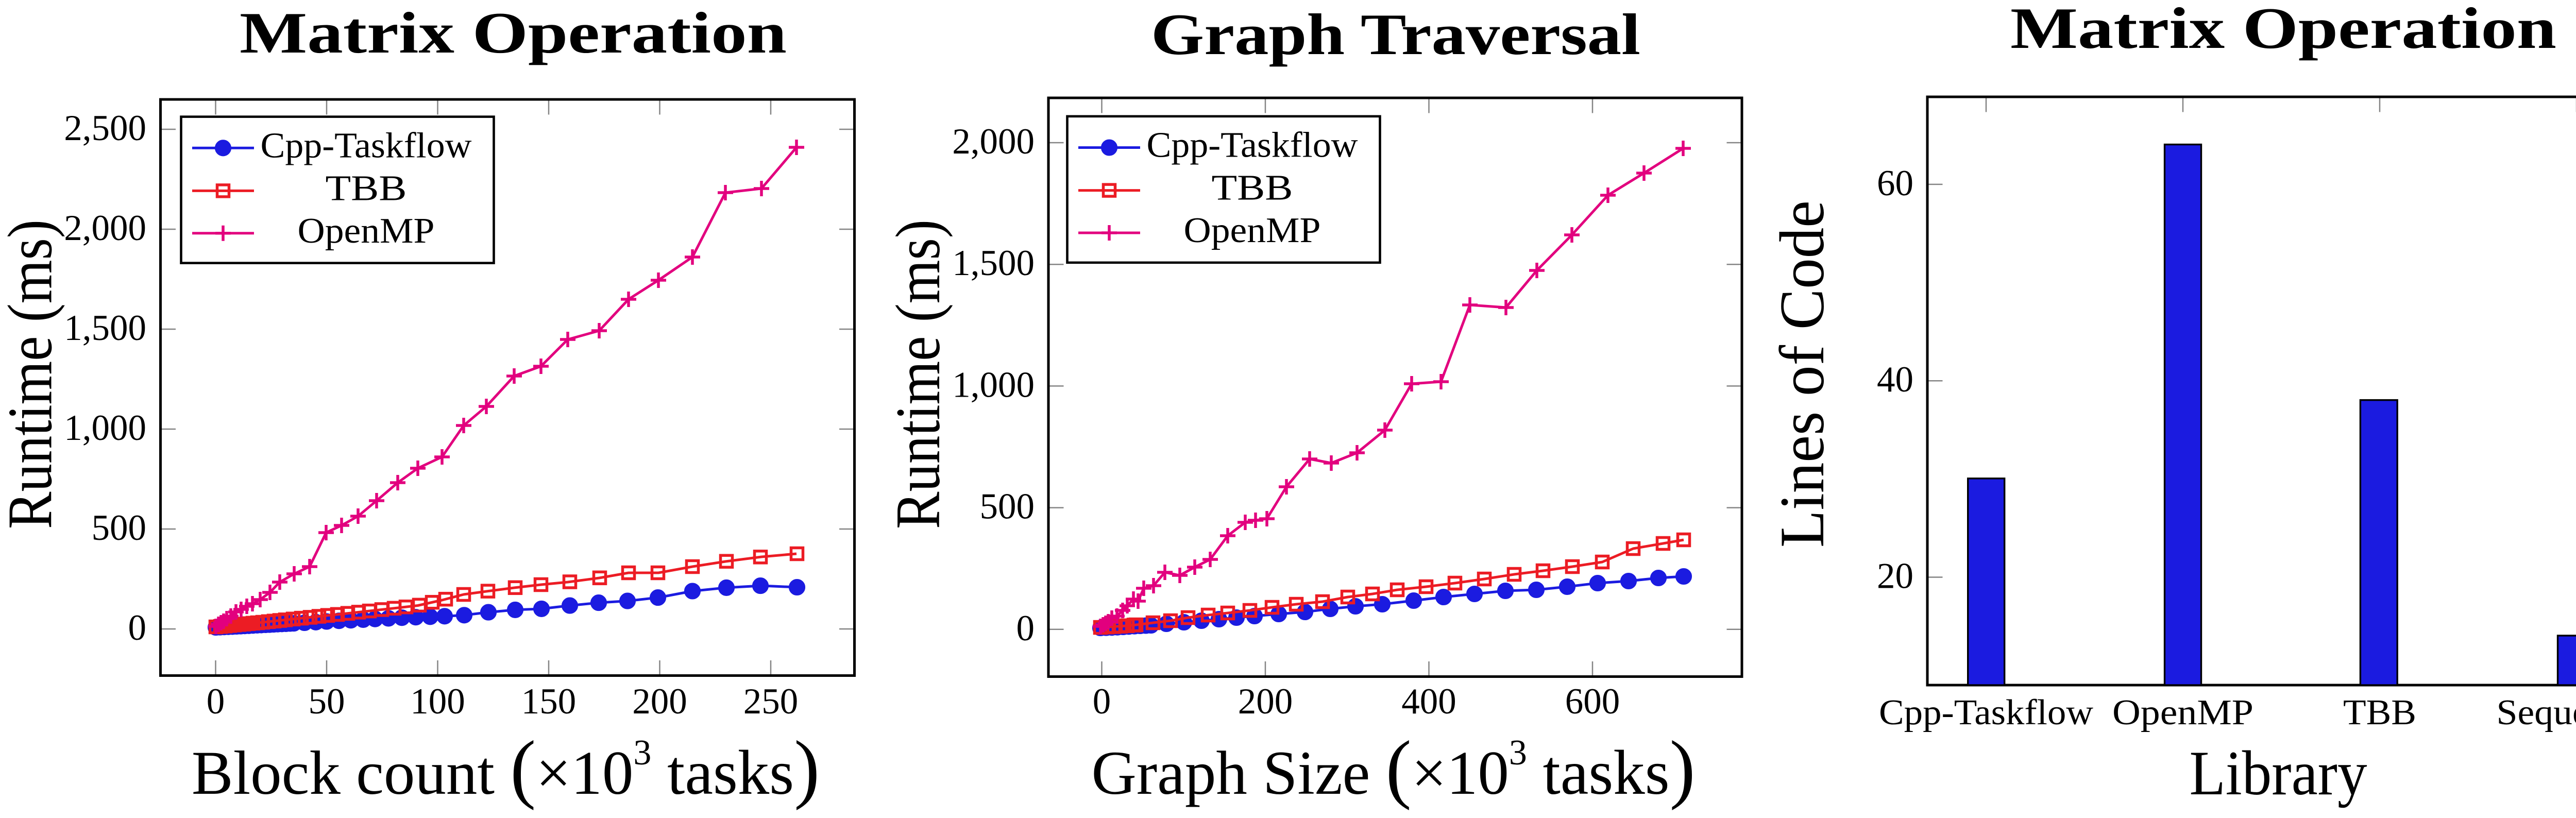  I want to click on svg-text: Sequential, so click(2536, 712).